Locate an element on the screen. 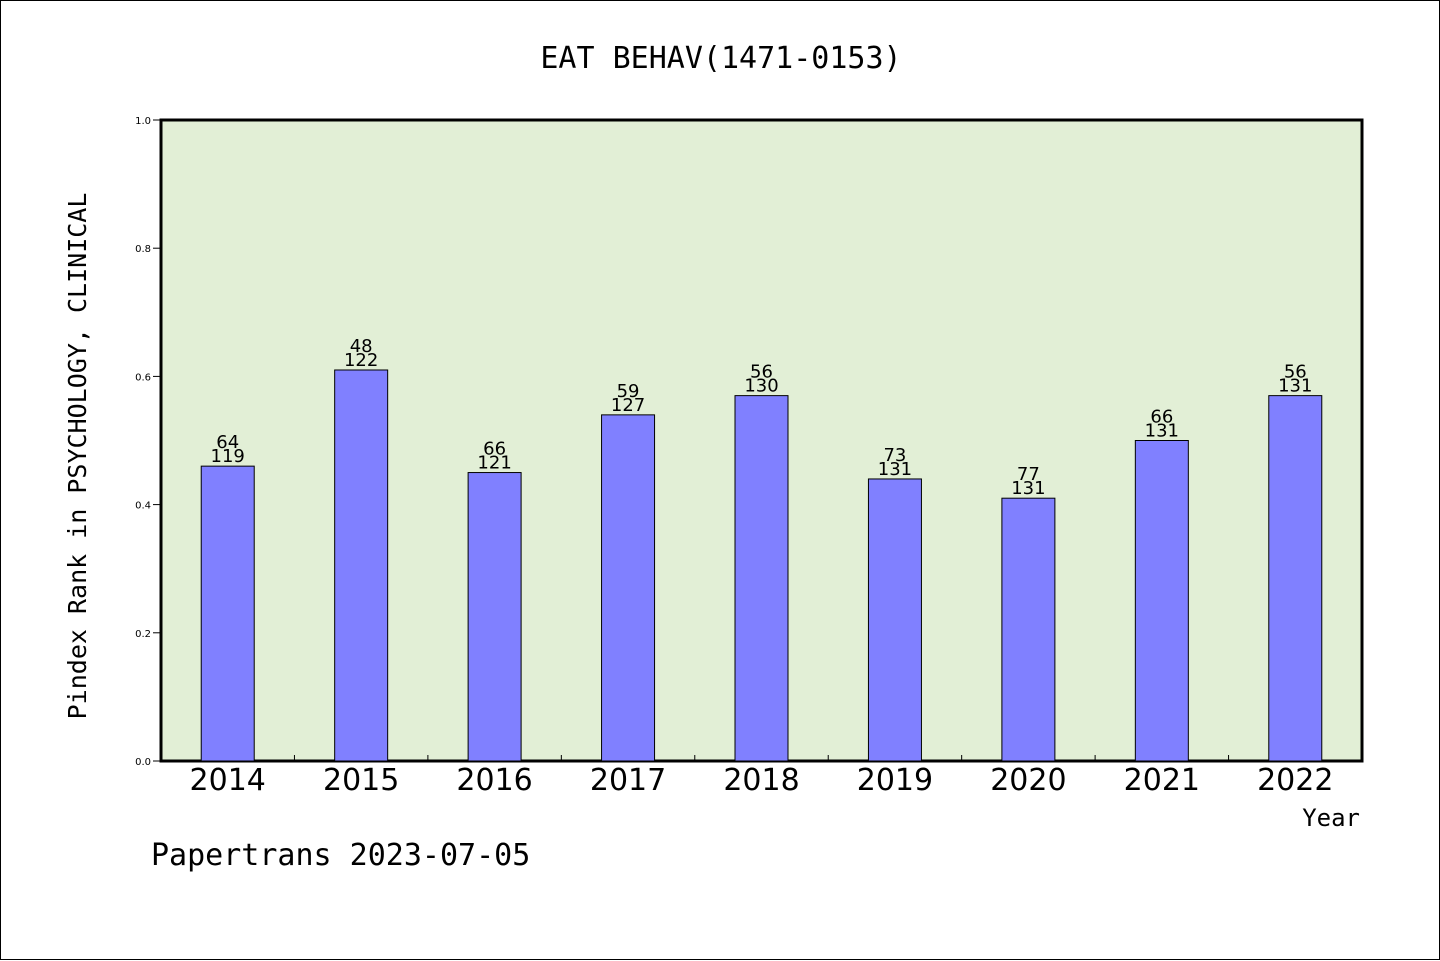 The height and width of the screenshot is (961, 1440). bar-2017 is located at coordinates (628, 588).